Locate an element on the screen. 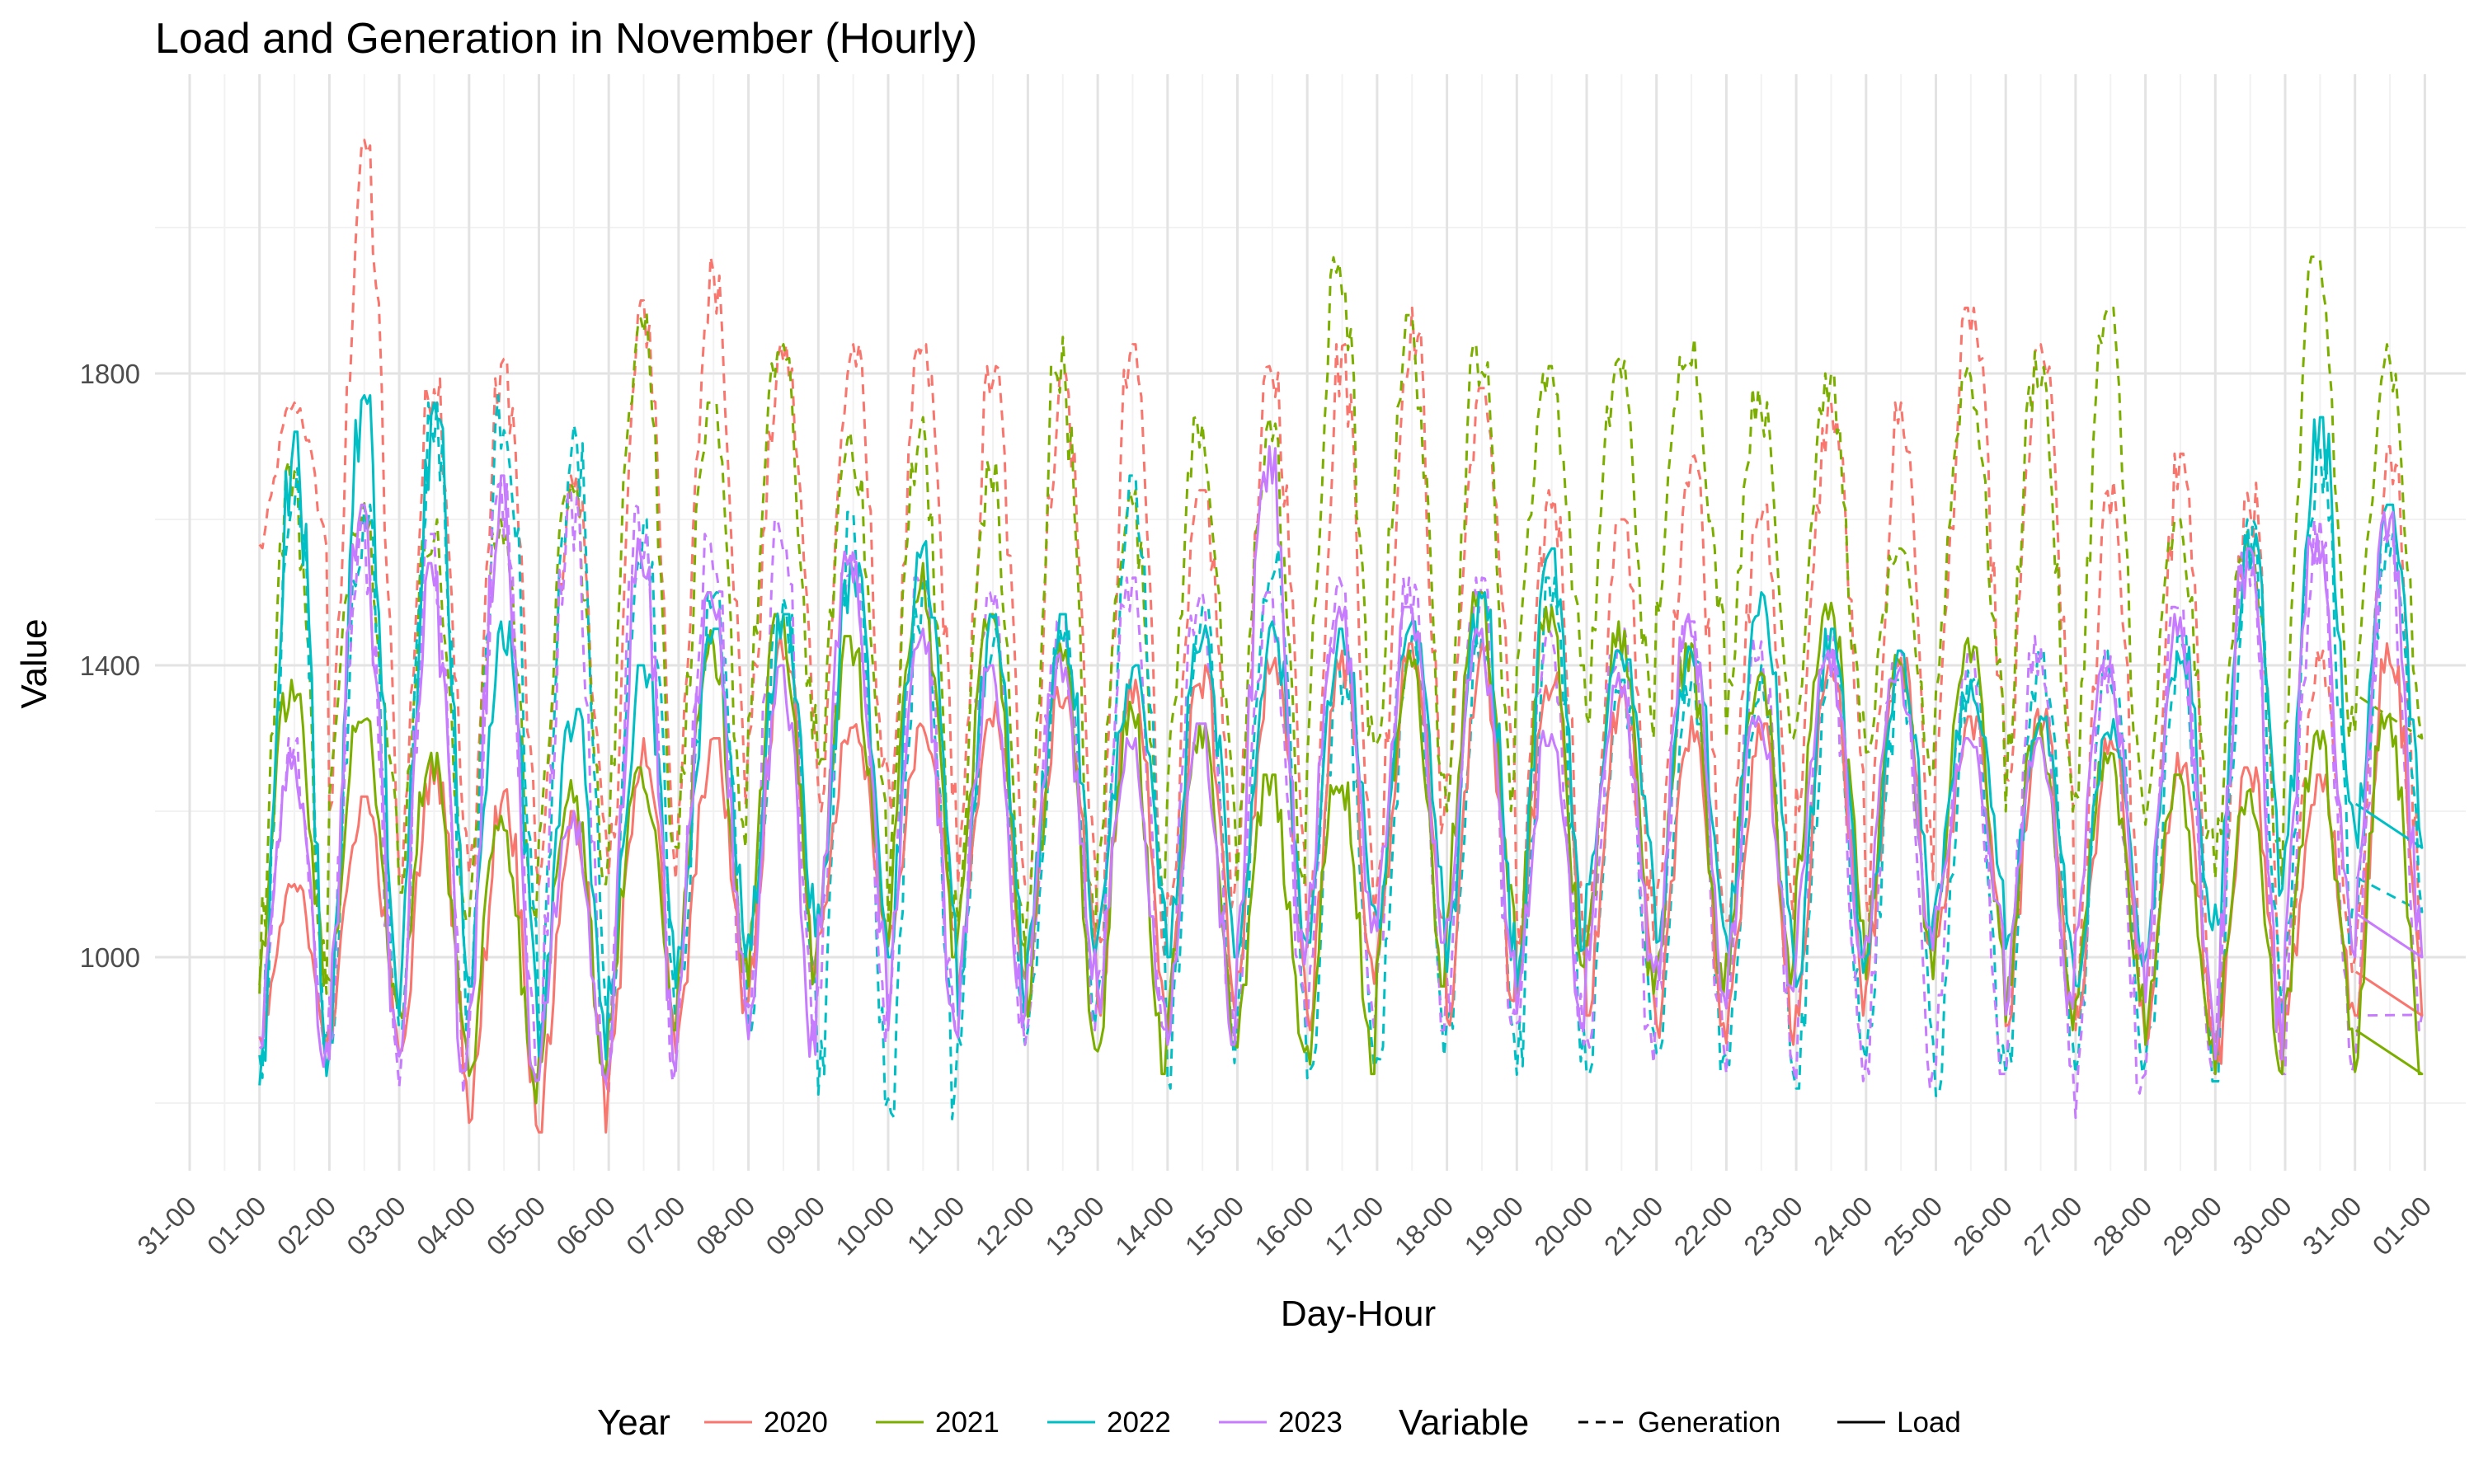  x-tick-label: 30-00 is located at coordinates (2262, 1225).